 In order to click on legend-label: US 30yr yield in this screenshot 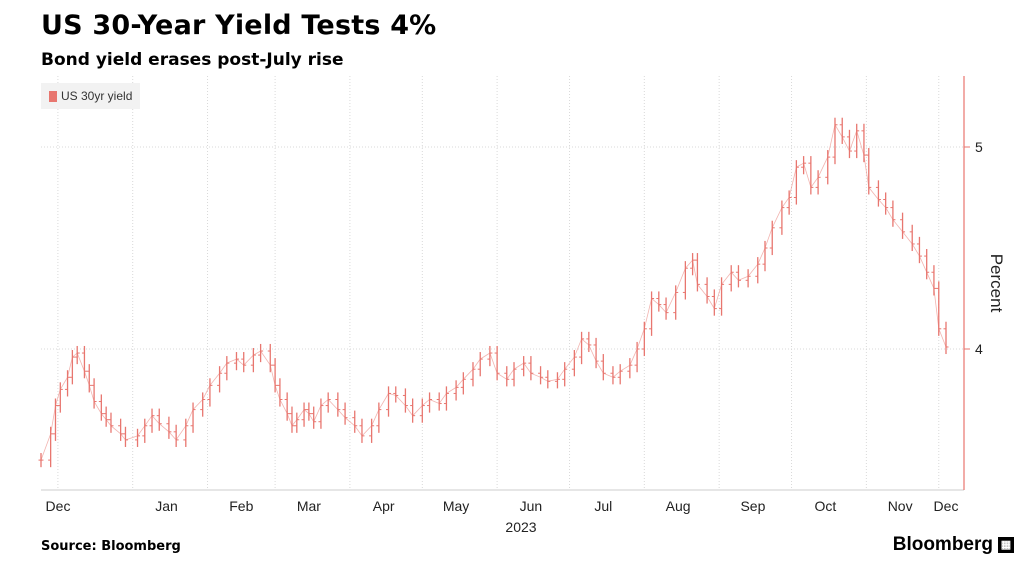, I will do `click(97, 96)`.